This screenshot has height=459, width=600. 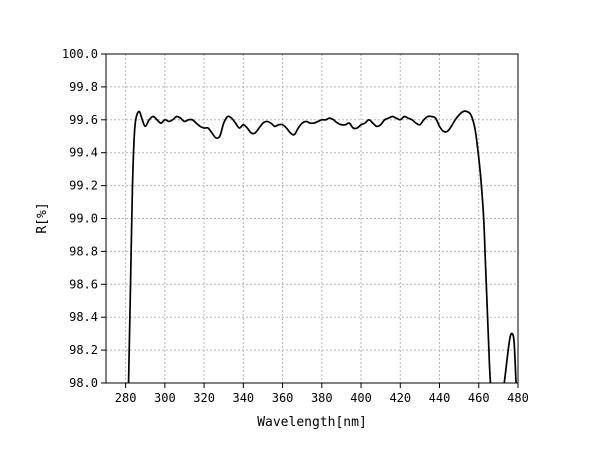 I want to click on y-tick-label: 98.2, so click(x=83, y=350).